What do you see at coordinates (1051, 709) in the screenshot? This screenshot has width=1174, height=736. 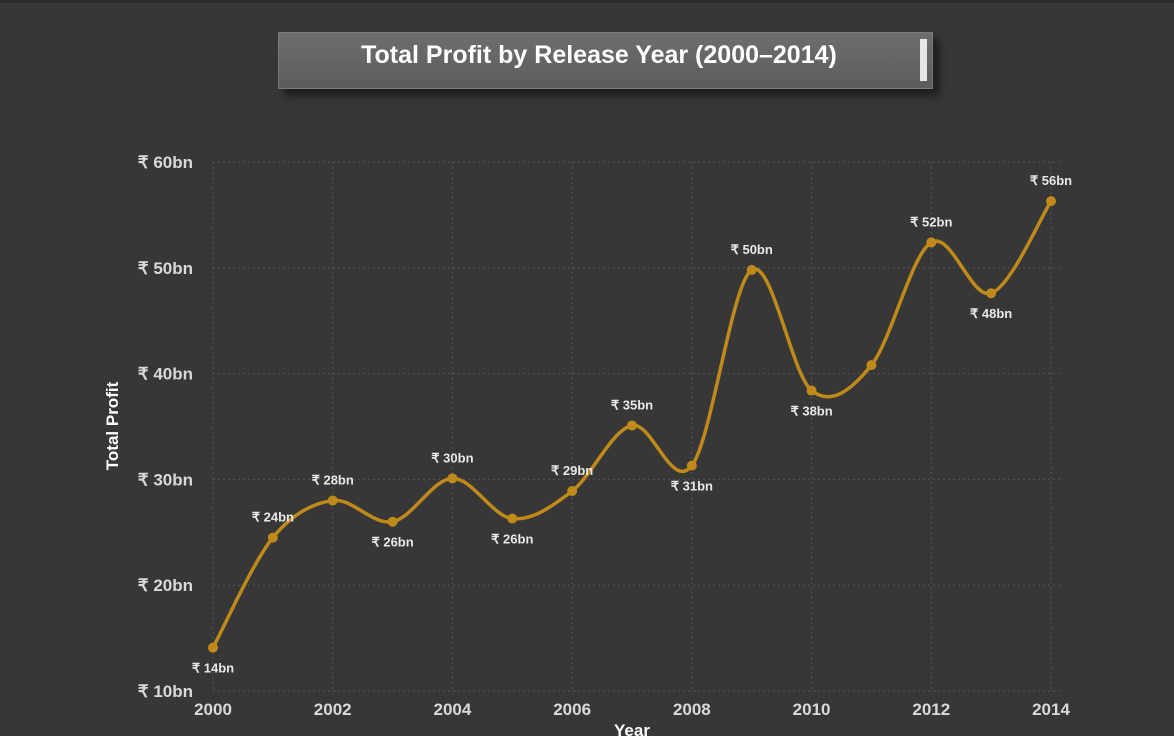 I see `x-tick-label: 2014` at bounding box center [1051, 709].